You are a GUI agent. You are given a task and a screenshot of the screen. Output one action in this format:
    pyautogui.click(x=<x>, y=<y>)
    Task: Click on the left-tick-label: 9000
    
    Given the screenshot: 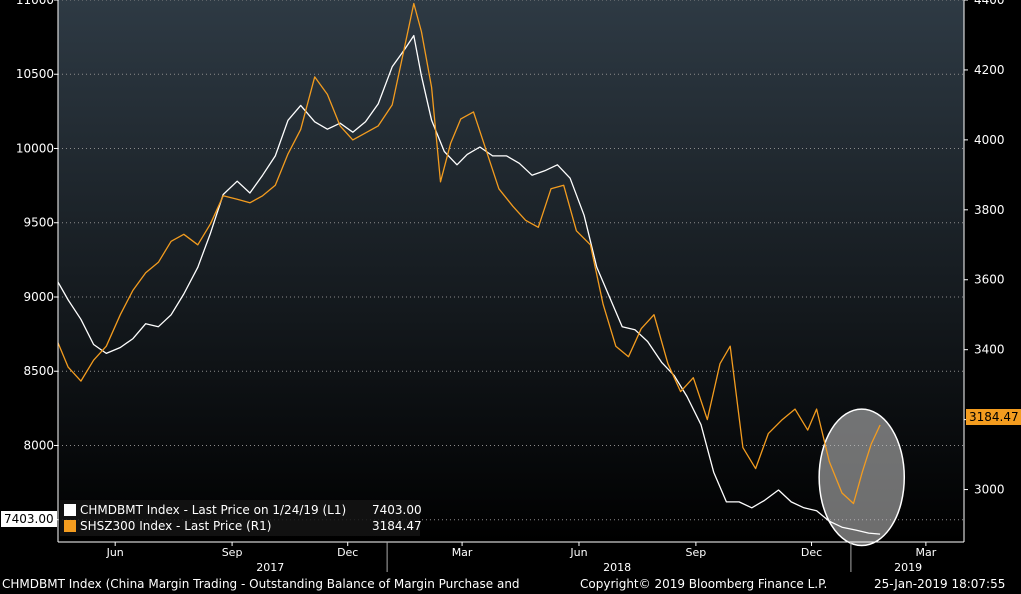 What is the action you would take?
    pyautogui.click(x=38, y=297)
    